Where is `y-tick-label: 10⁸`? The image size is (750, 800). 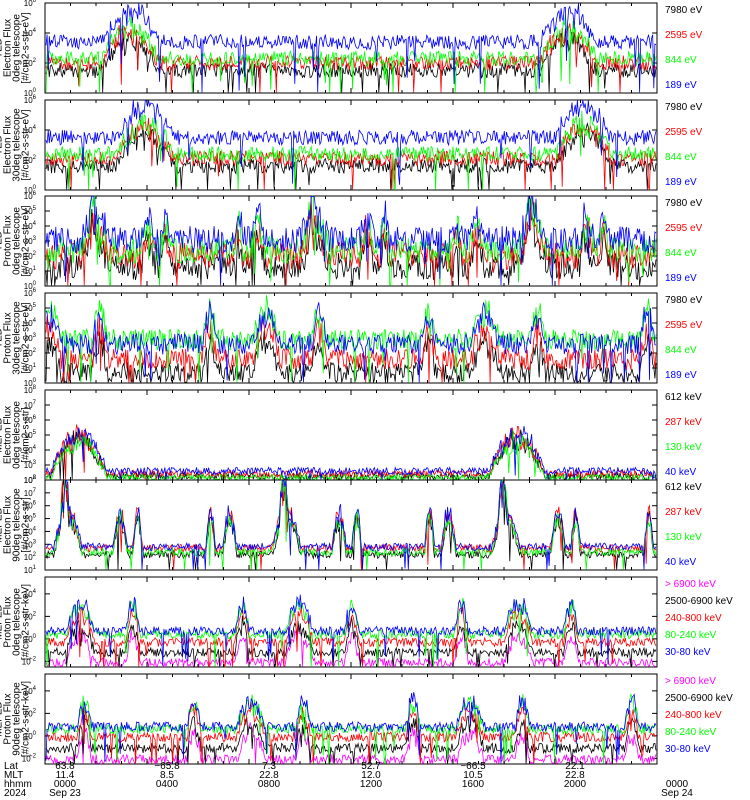
y-tick-label: 10⁸ is located at coordinates (30, 480).